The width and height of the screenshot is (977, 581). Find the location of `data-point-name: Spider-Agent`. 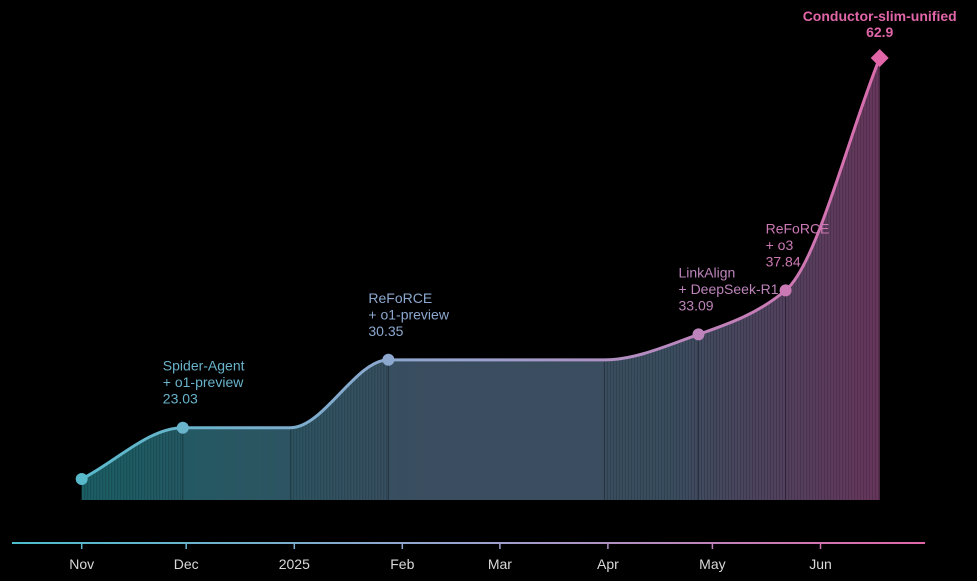

data-point-name: Spider-Agent is located at coordinates (204, 366).